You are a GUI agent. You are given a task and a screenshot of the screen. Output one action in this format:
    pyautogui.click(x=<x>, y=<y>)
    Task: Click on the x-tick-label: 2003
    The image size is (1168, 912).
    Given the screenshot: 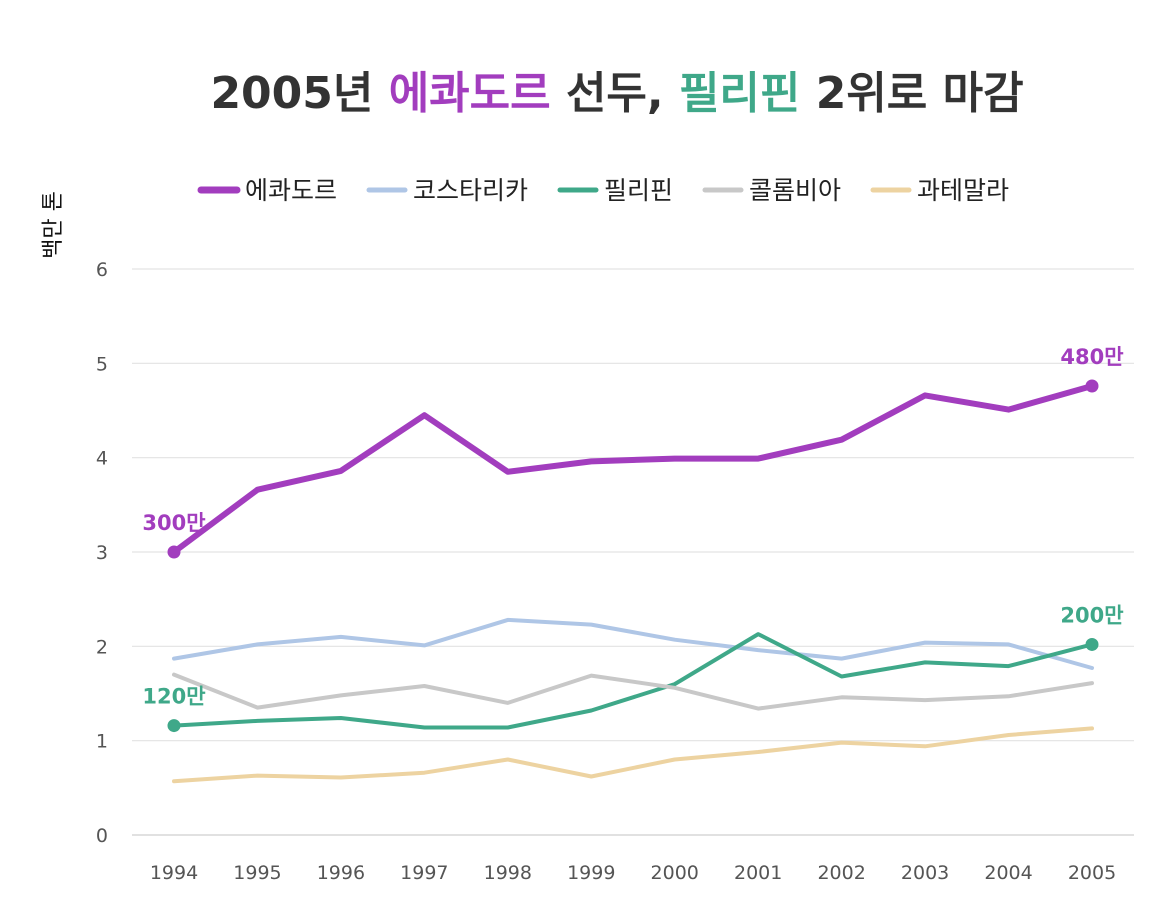 What is the action you would take?
    pyautogui.click(x=925, y=873)
    